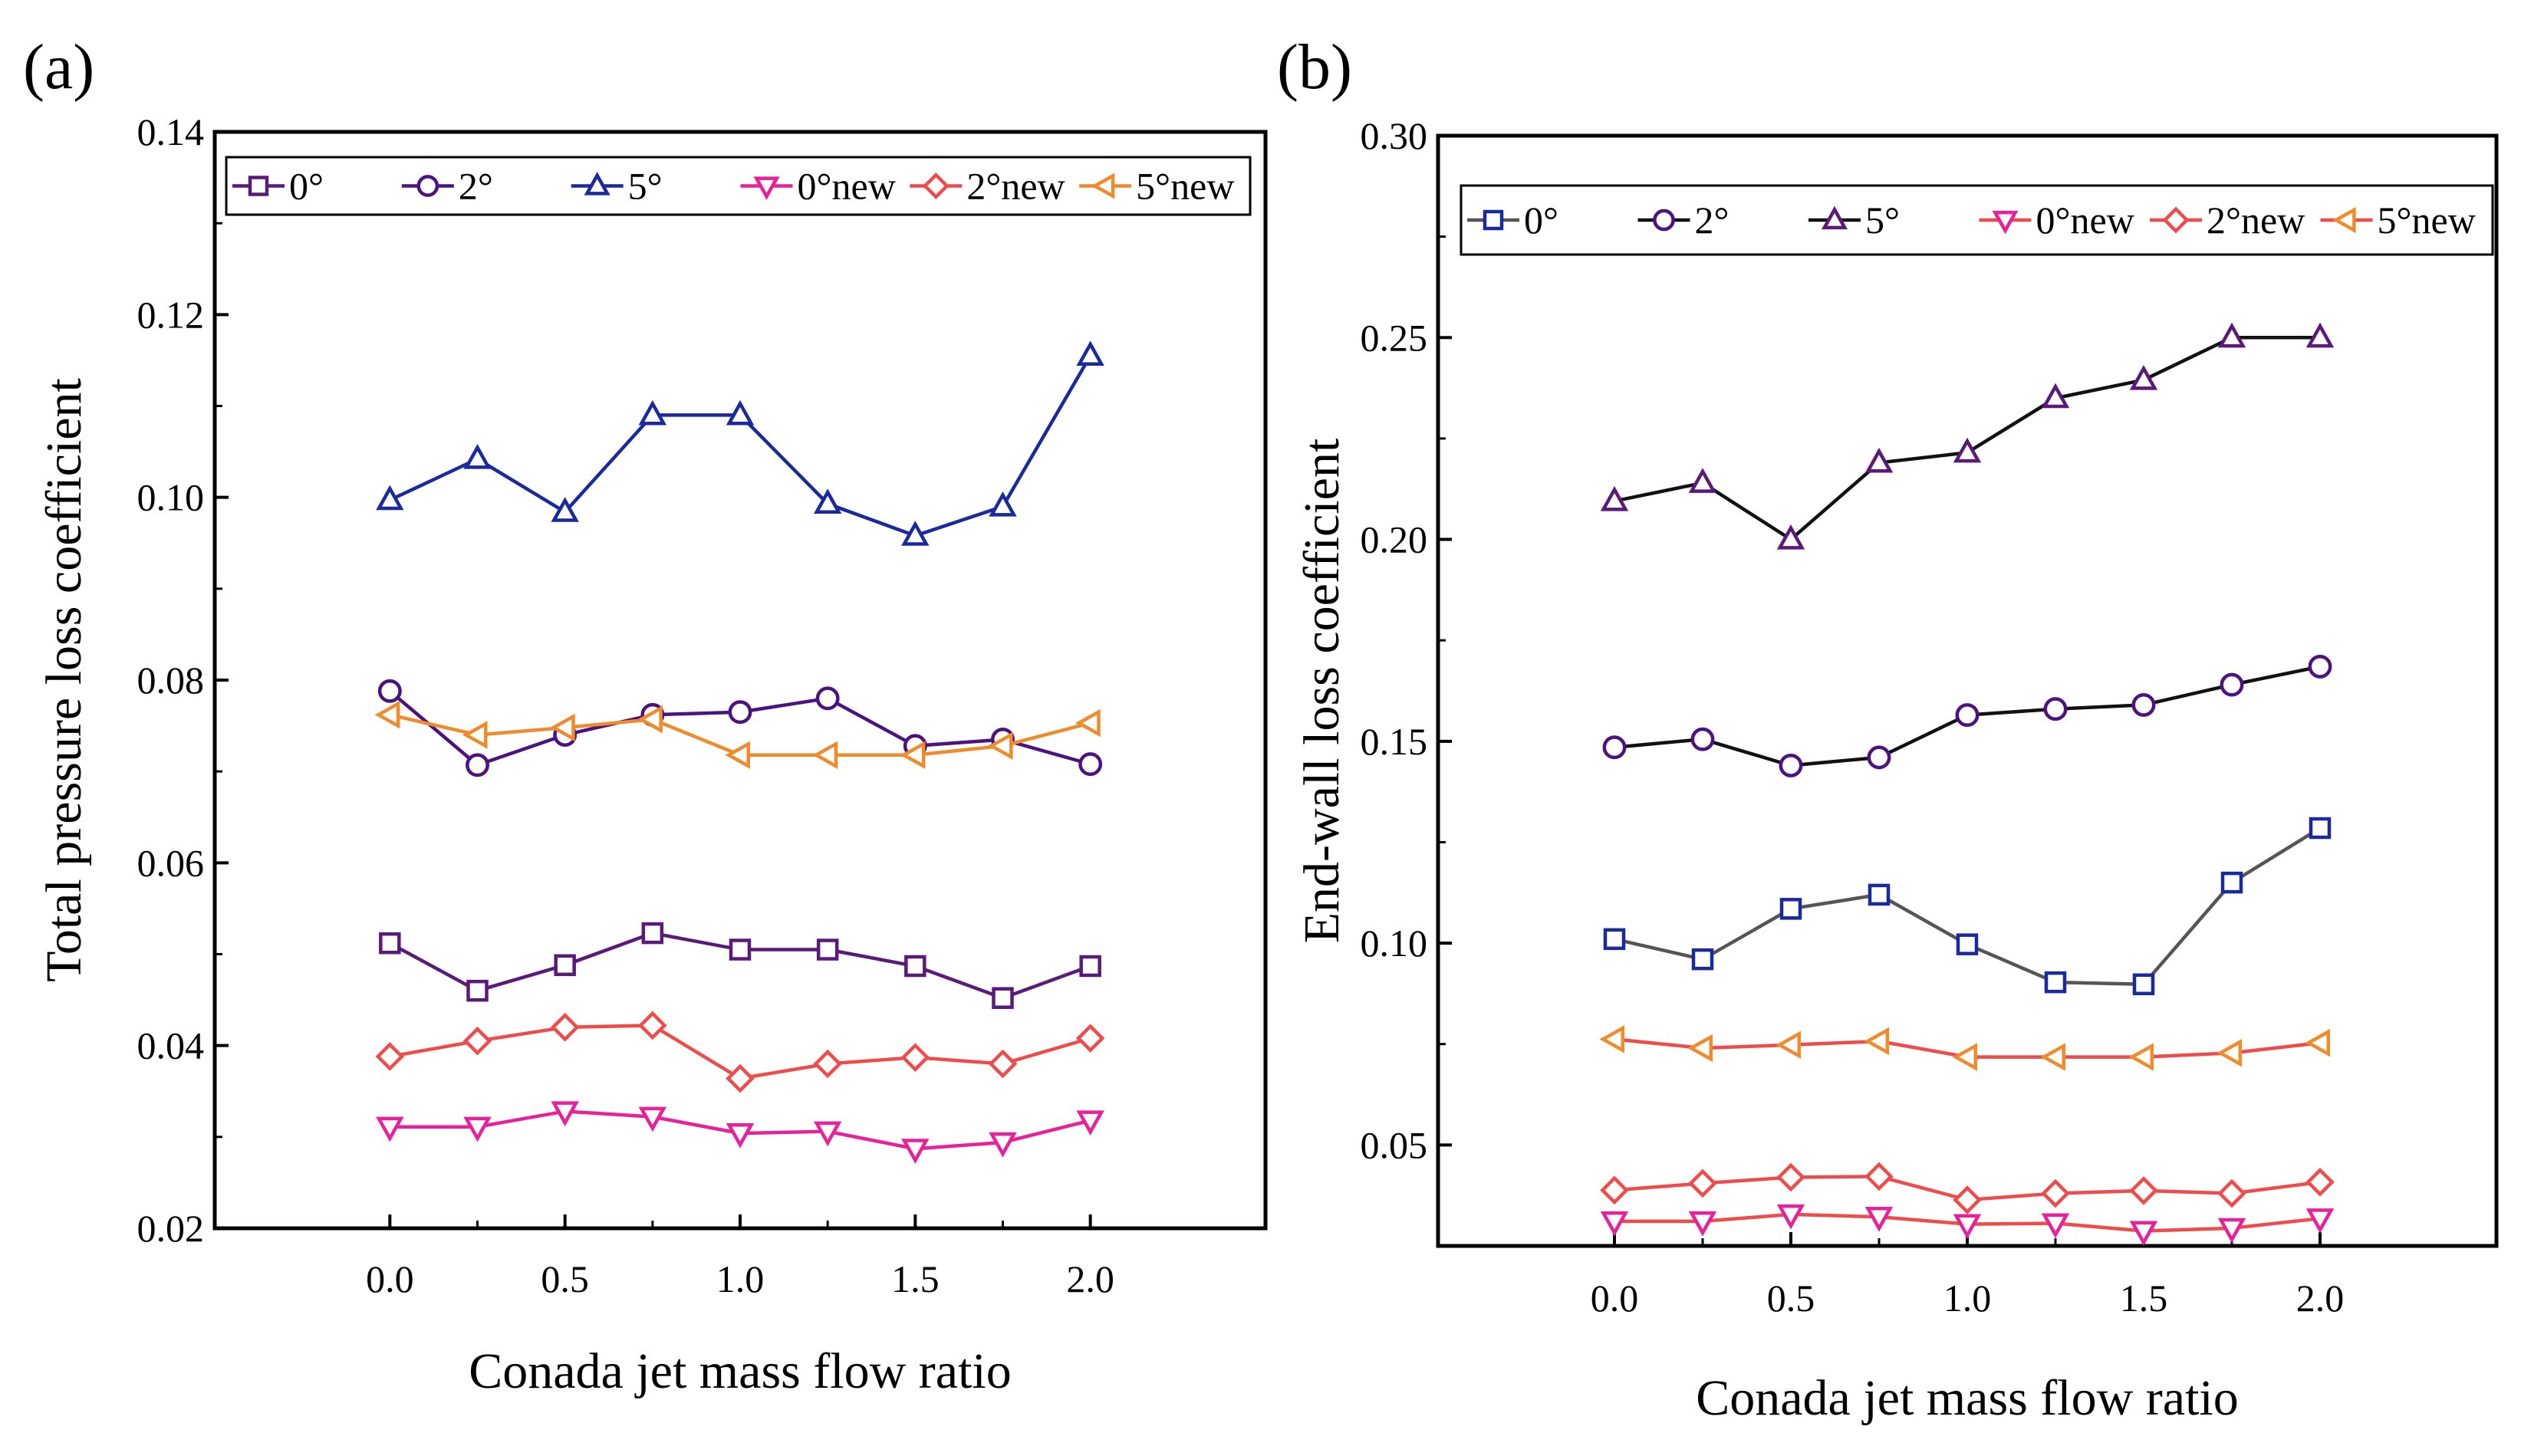  I want to click on legend-label: 5°, so click(645, 186).